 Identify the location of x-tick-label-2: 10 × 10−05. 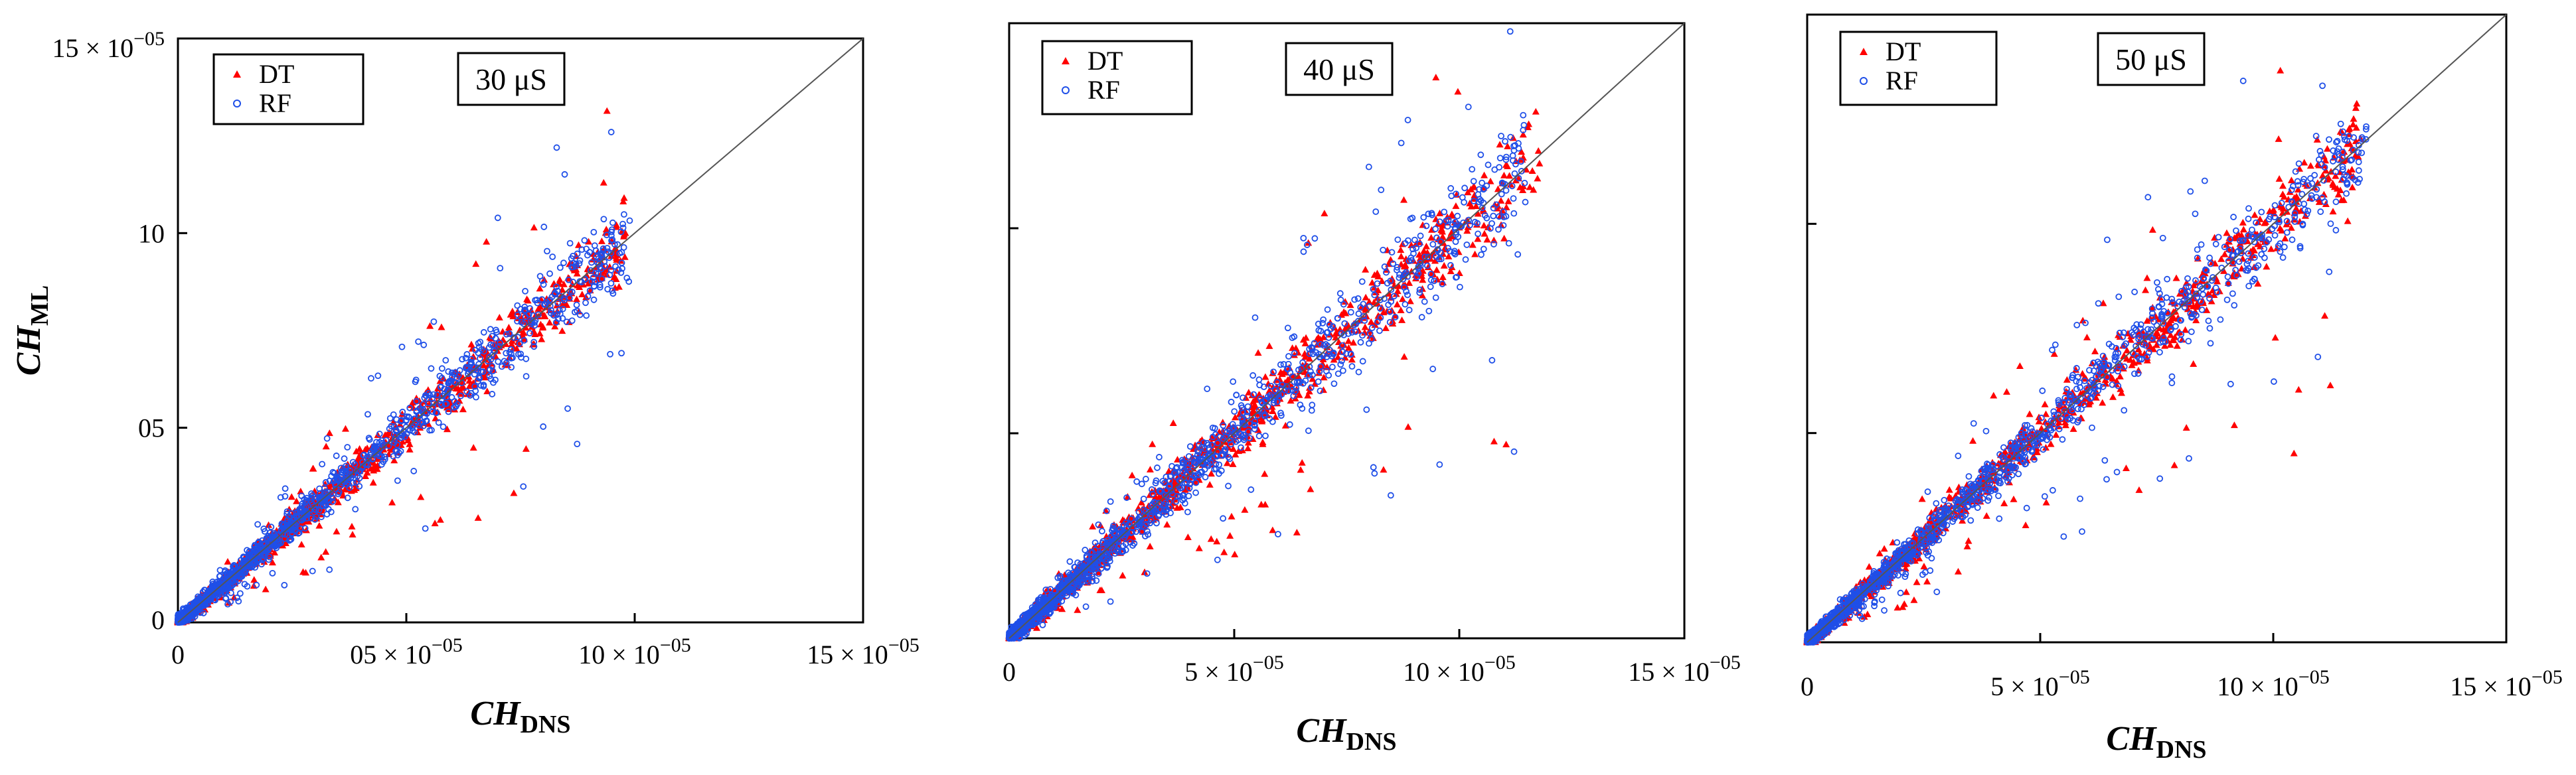
(634, 651).